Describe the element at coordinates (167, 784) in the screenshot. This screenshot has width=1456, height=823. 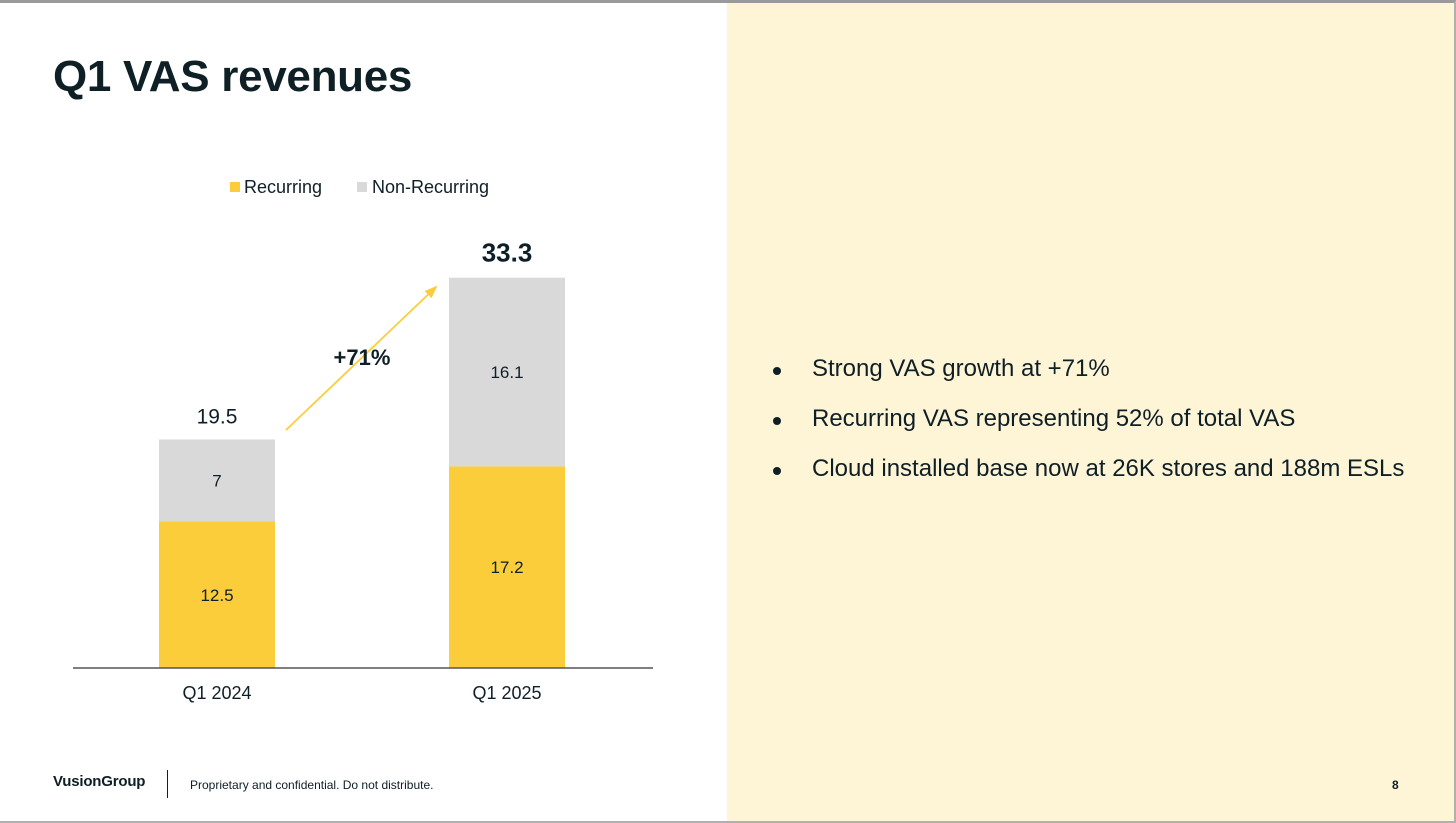
I see `footer-divider` at that location.